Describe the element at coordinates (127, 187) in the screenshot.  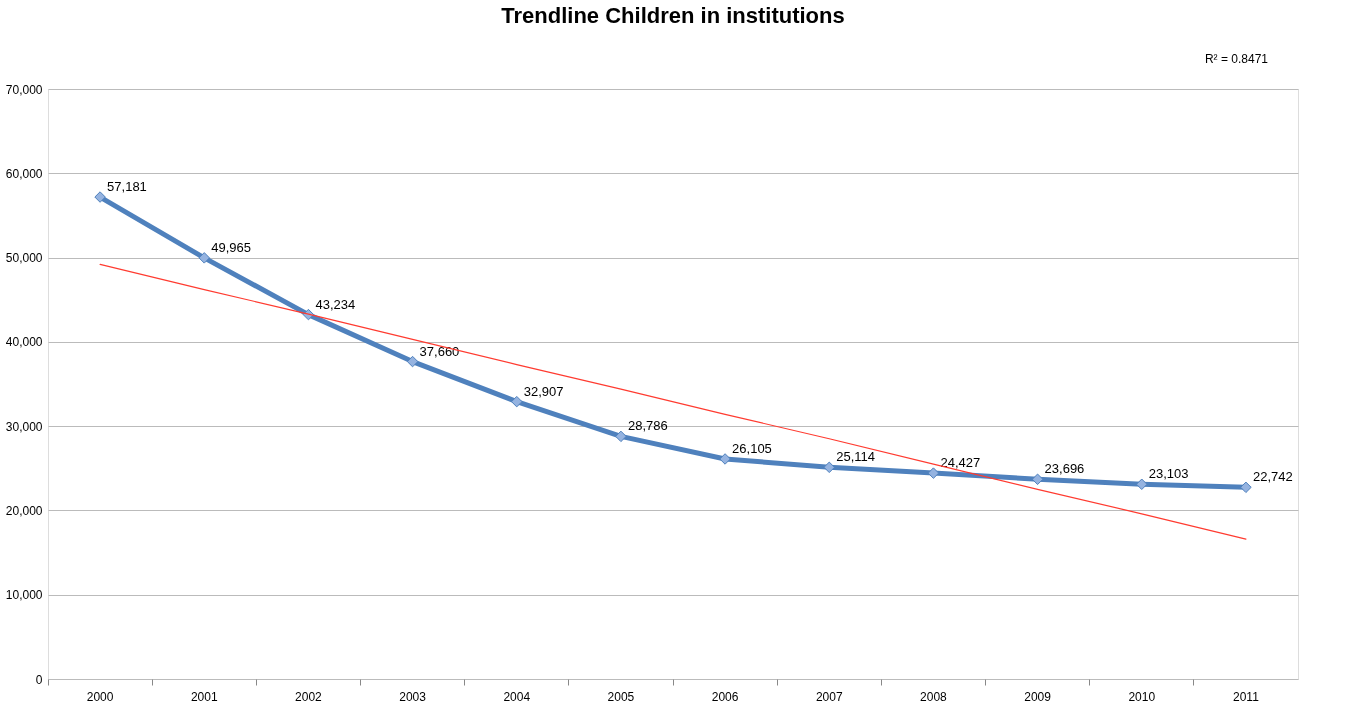
I see `data-label: 57,181` at that location.